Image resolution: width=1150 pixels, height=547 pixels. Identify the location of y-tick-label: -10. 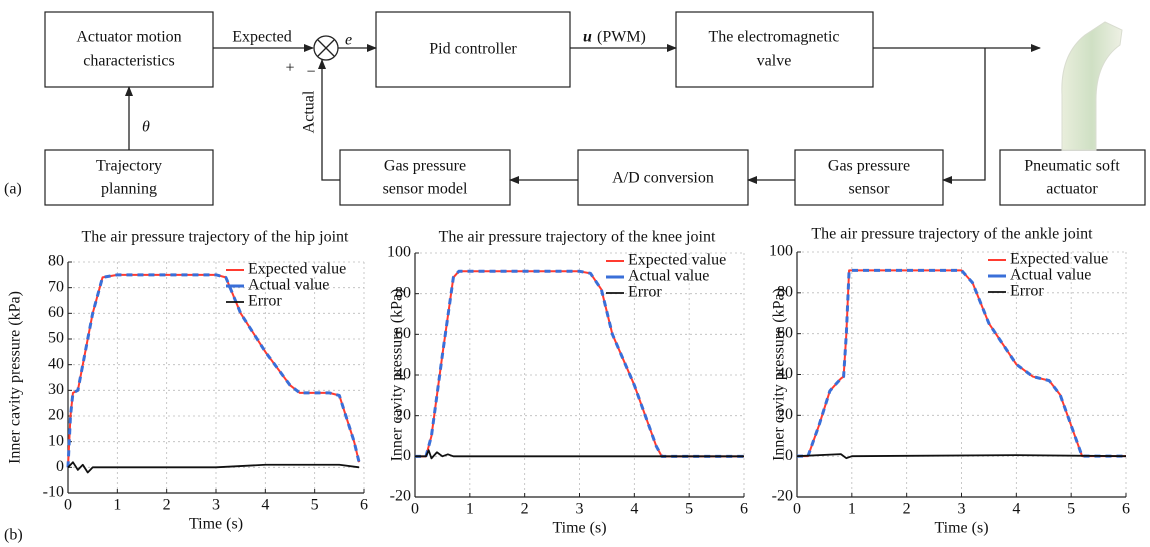
(53, 492).